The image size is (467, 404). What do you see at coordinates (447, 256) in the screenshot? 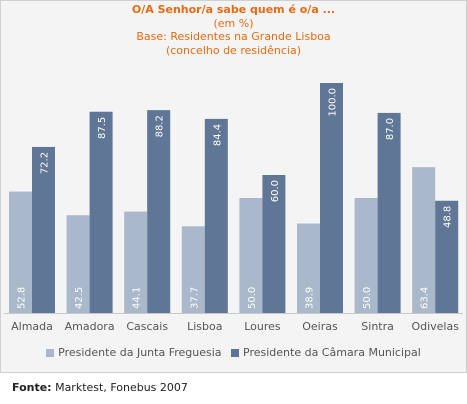
I see `bar-camara-odivelas` at bounding box center [447, 256].